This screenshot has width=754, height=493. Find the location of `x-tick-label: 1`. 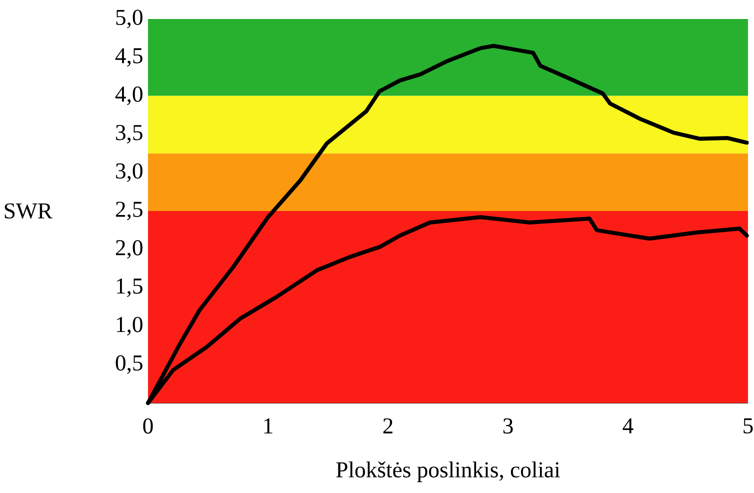

x-tick-label: 1 is located at coordinates (268, 426).